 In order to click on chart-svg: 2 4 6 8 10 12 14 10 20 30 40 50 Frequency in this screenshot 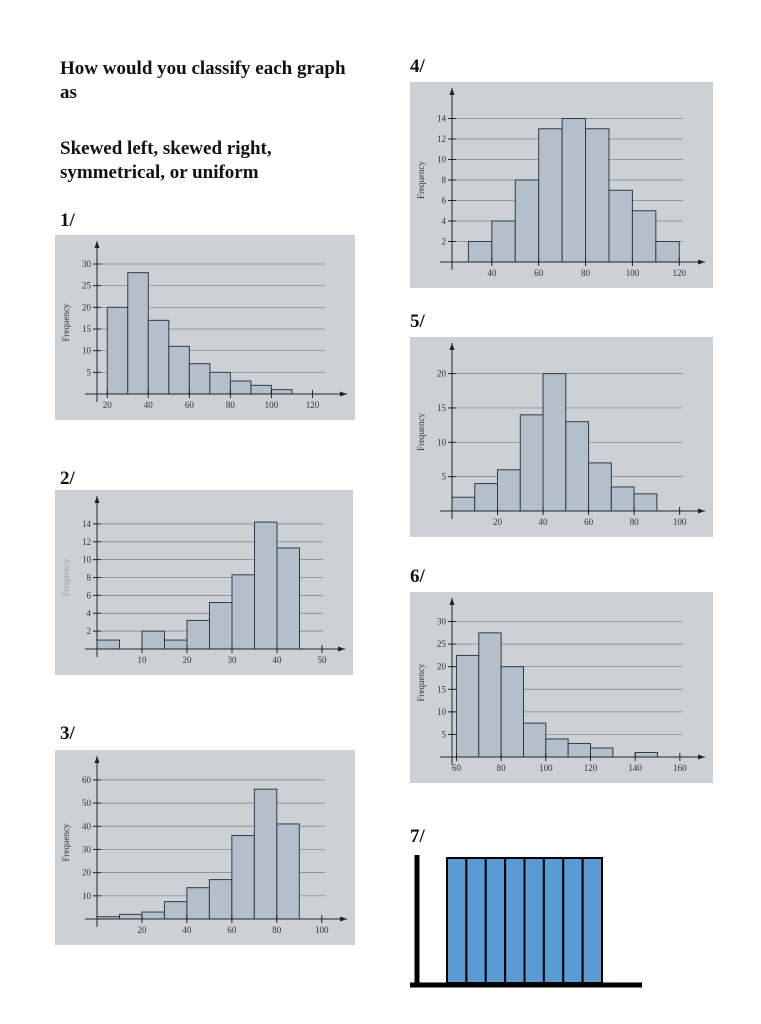, I will do `click(203, 580)`.